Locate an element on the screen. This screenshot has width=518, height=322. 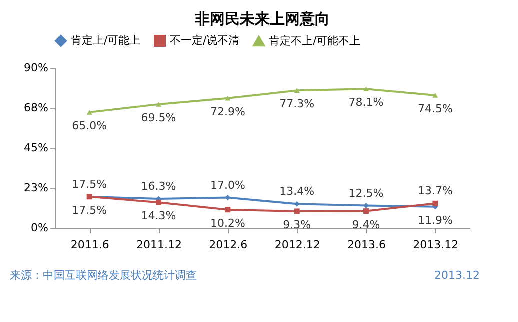
y-tick-label: 45% is located at coordinates (36, 148).